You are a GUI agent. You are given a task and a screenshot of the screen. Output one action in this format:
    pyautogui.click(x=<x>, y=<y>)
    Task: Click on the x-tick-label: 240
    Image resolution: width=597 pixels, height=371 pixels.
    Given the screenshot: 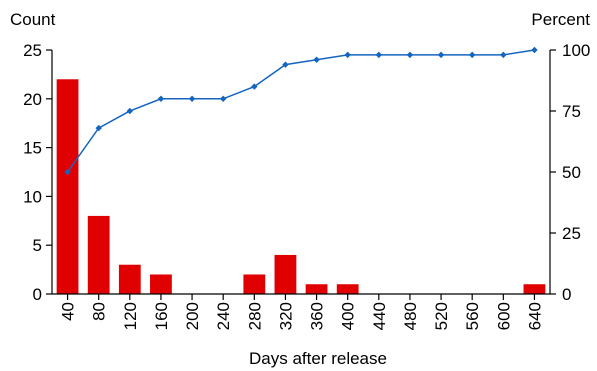 What is the action you would take?
    pyautogui.click(x=223, y=316)
    